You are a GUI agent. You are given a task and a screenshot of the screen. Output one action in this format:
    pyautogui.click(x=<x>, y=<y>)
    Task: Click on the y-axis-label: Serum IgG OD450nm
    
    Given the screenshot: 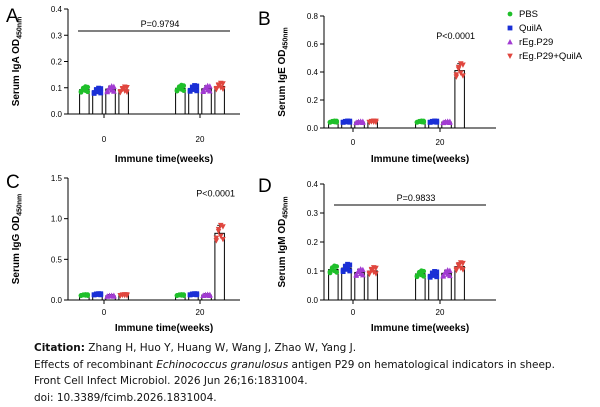 What is the action you would take?
    pyautogui.click(x=17, y=239)
    